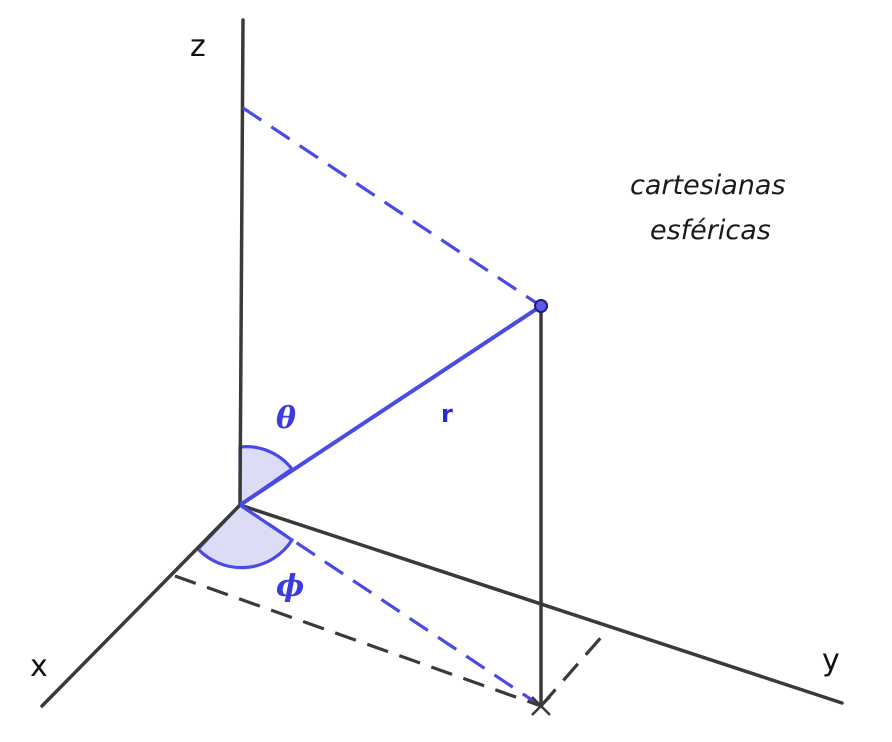  What do you see at coordinates (541, 706) in the screenshot?
I see `projection-foot-mark` at bounding box center [541, 706].